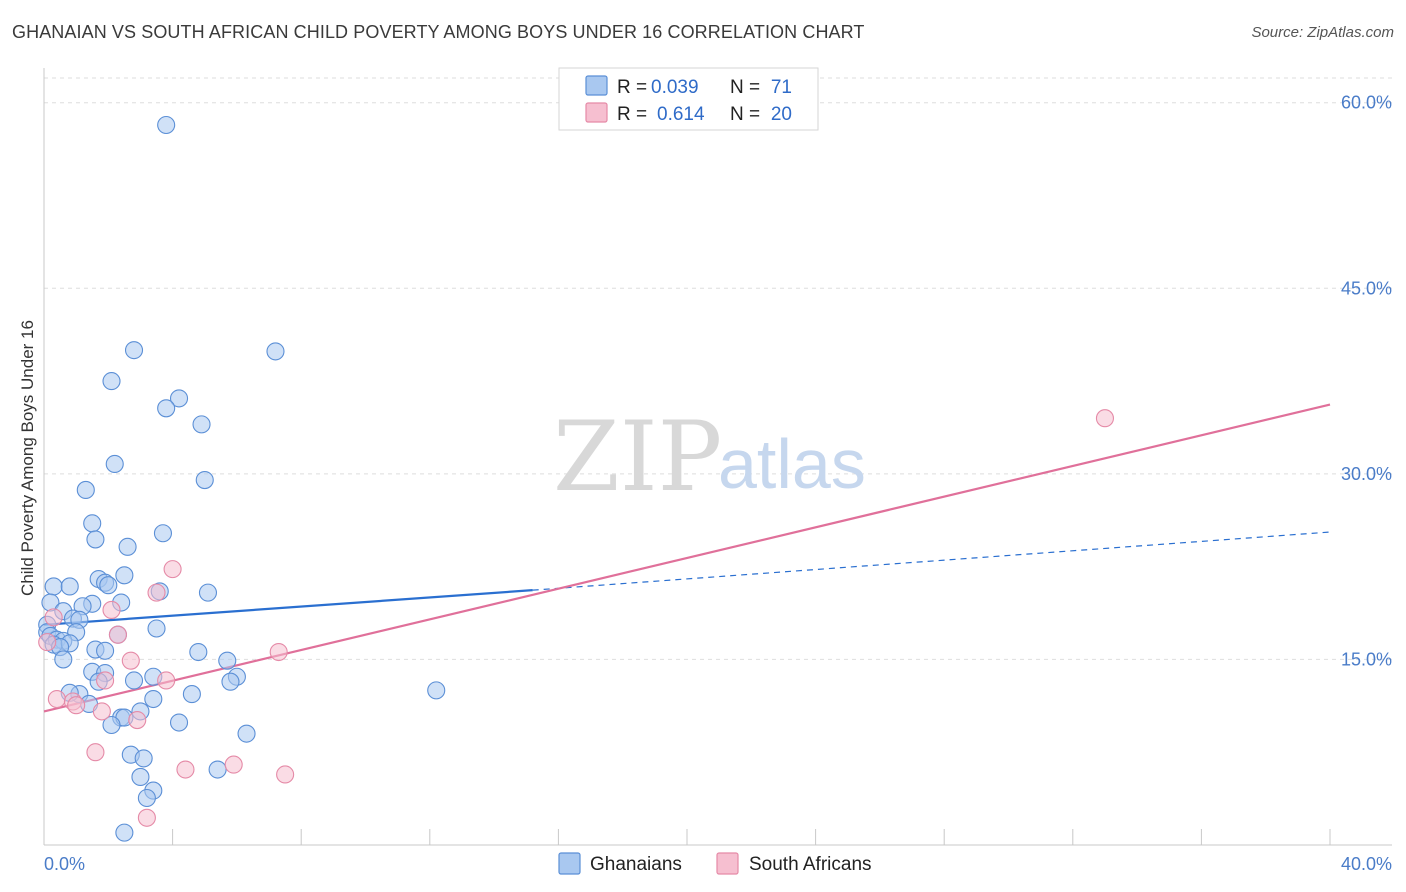 The height and width of the screenshot is (892, 1406). What do you see at coordinates (792, 464) in the screenshot?
I see `watermark-atlas: atlas` at bounding box center [792, 464].